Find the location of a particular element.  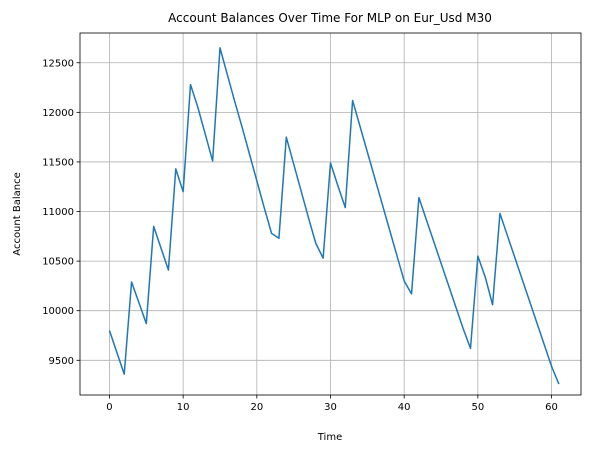

x-tick-label: 30 is located at coordinates (330, 407).